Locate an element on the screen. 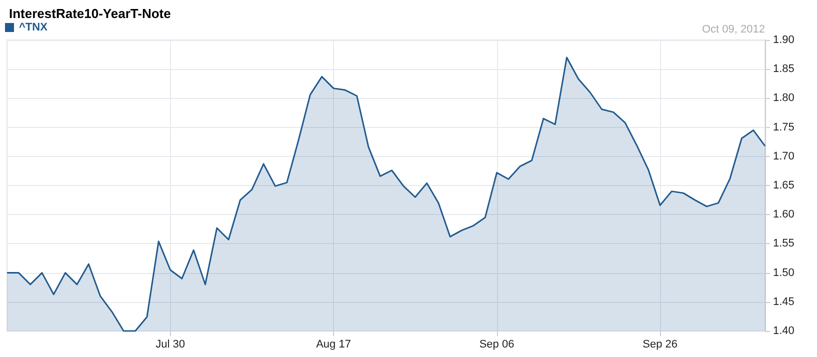 The image size is (817, 357). y-tick-label: 1.45 is located at coordinates (783, 302).